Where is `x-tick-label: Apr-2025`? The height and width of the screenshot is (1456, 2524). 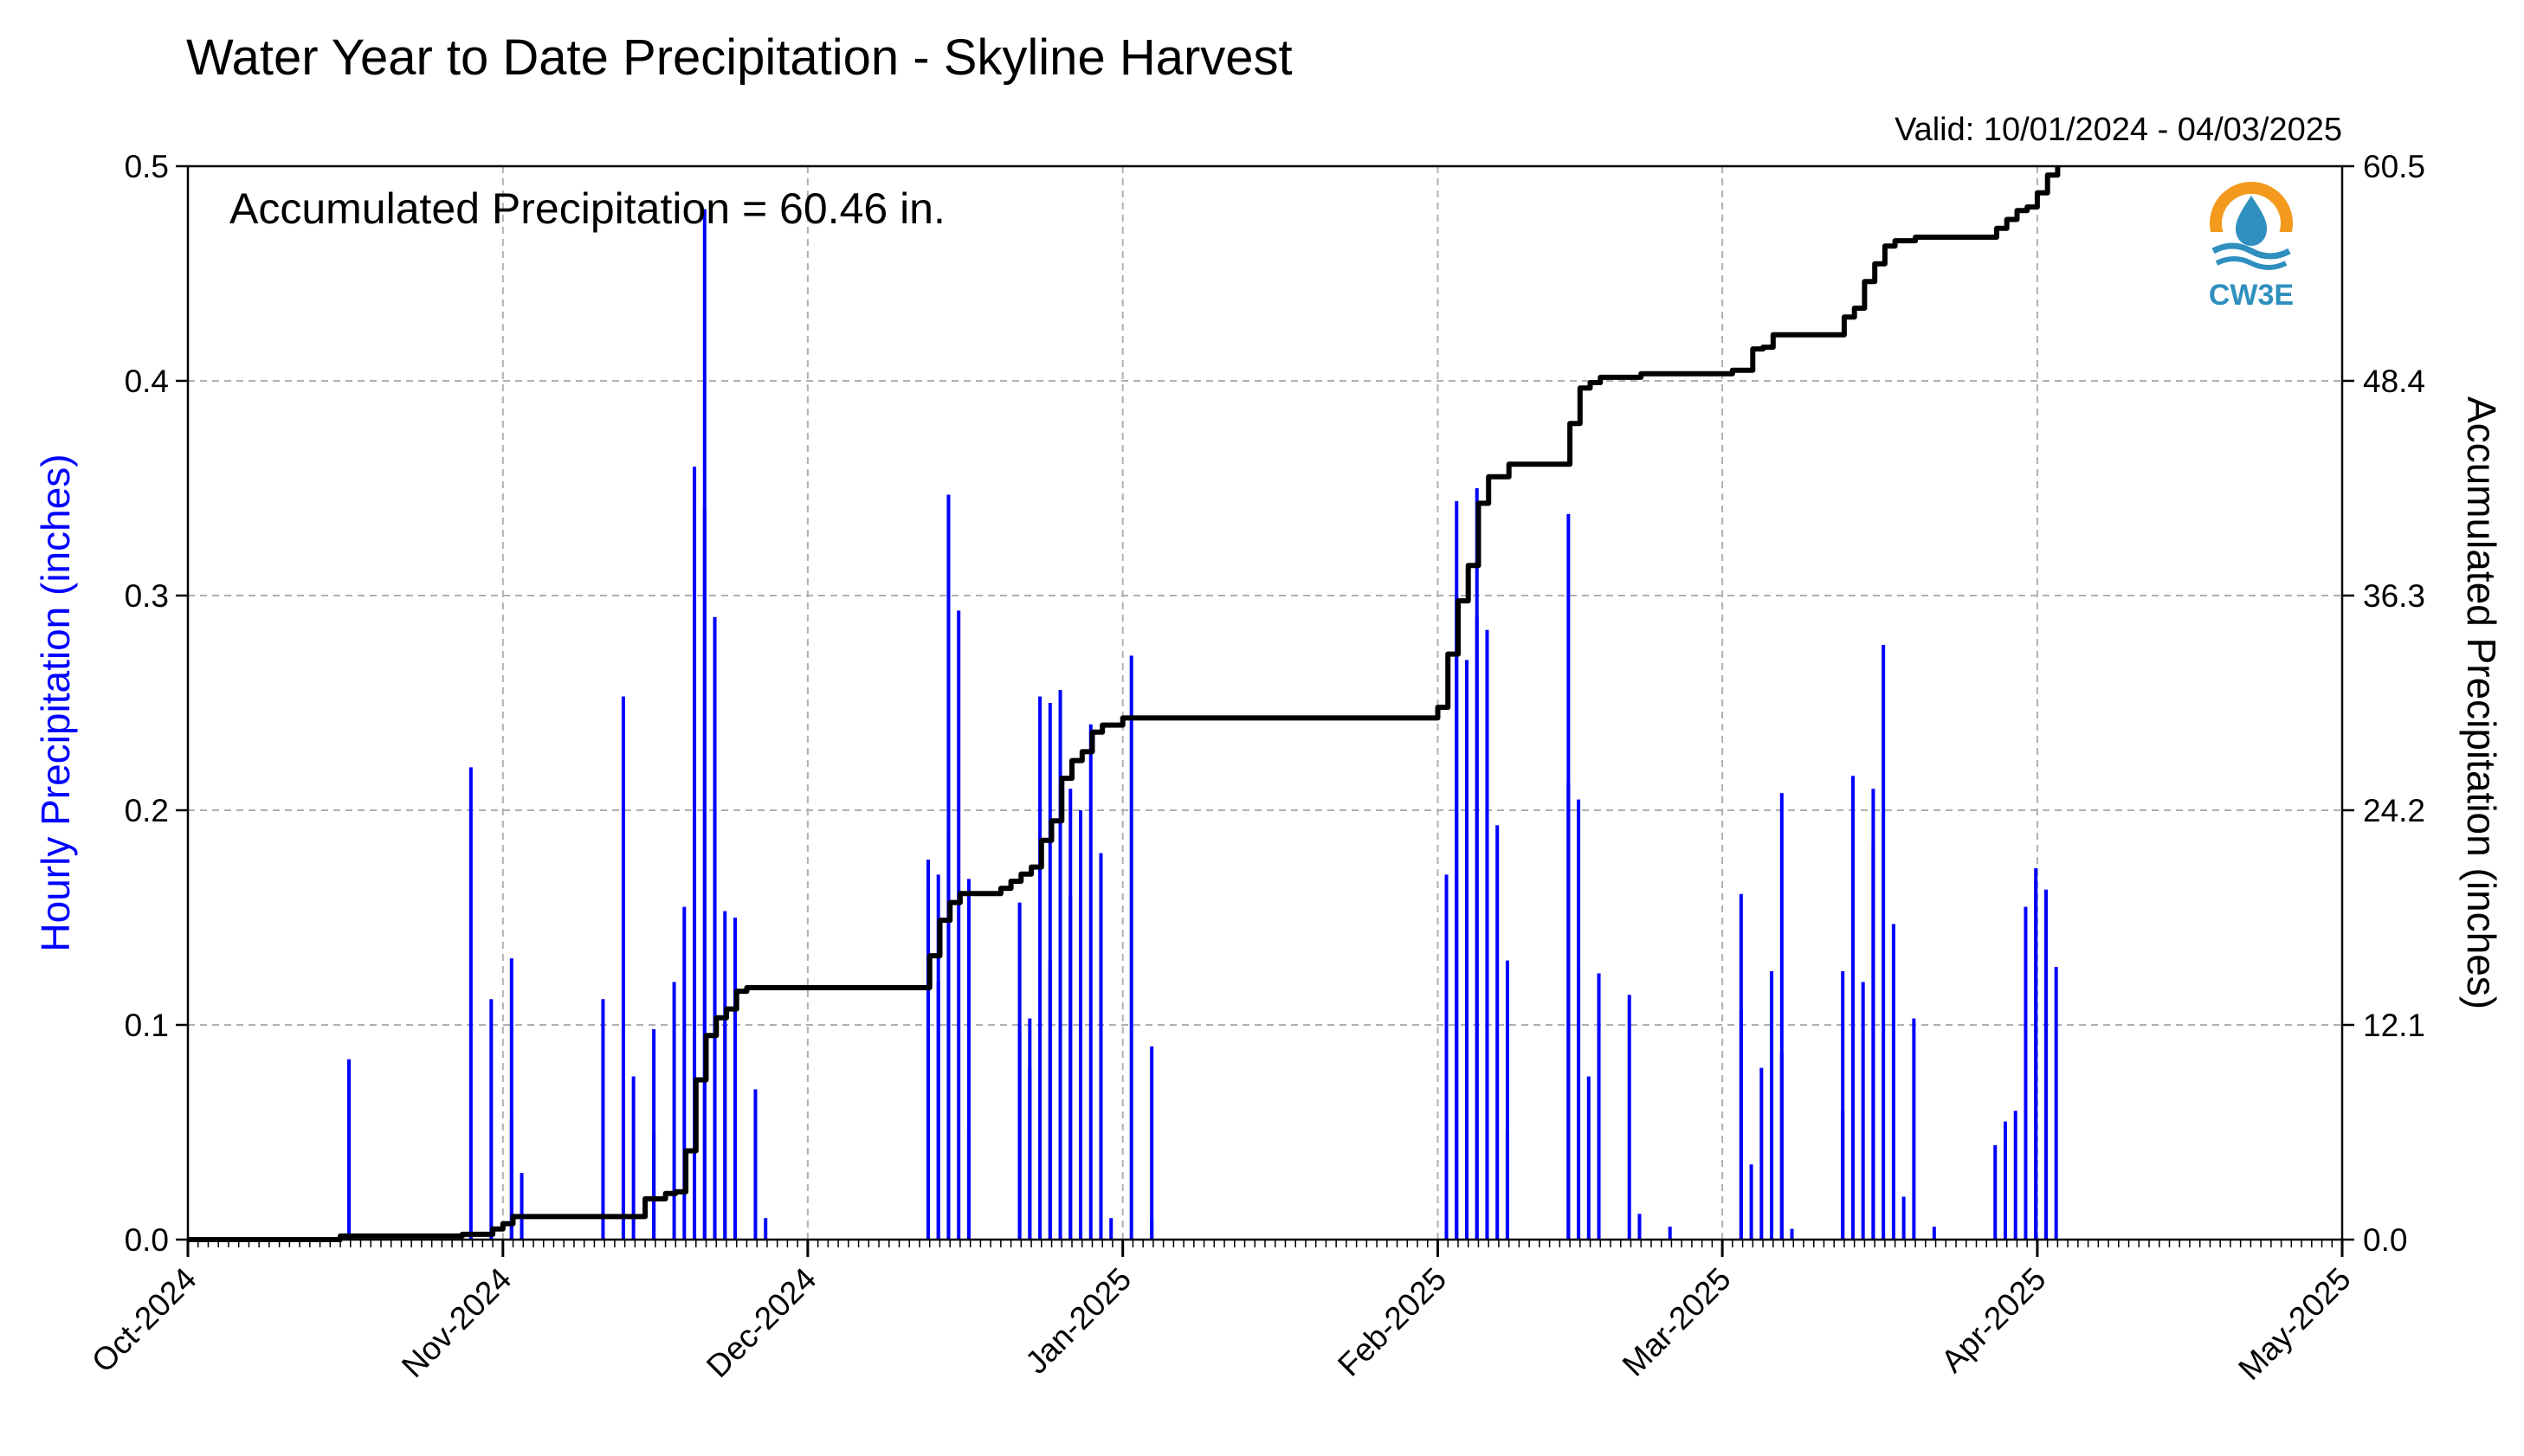
x-tick-label: Apr-2025 is located at coordinates (1993, 1320).